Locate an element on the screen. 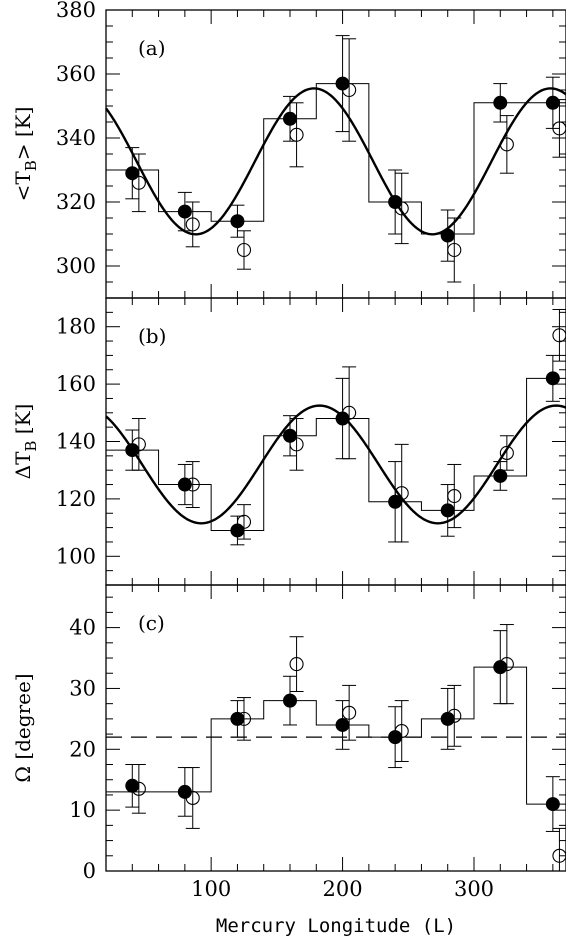 This screenshot has height=944, width=566. y-tick-label: 30 is located at coordinates (82, 688).